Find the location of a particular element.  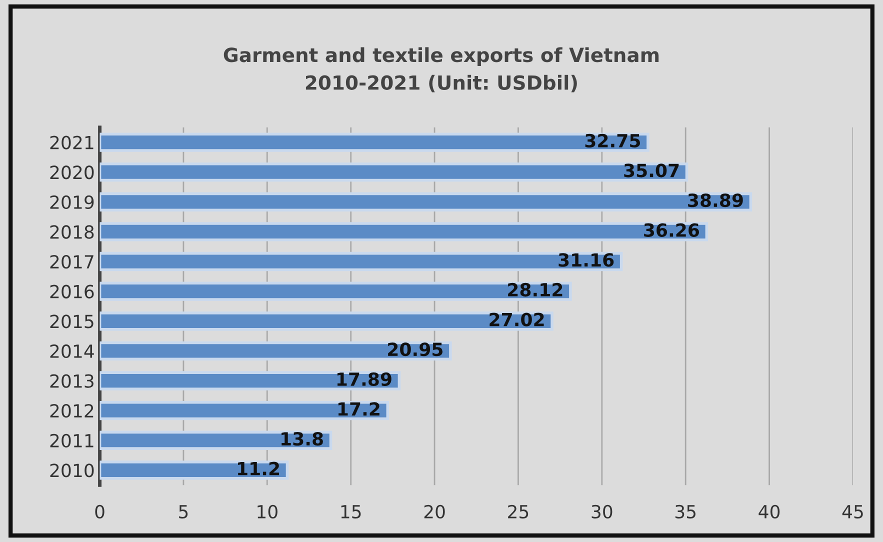

x-tick-label: 10 is located at coordinates (268, 511).